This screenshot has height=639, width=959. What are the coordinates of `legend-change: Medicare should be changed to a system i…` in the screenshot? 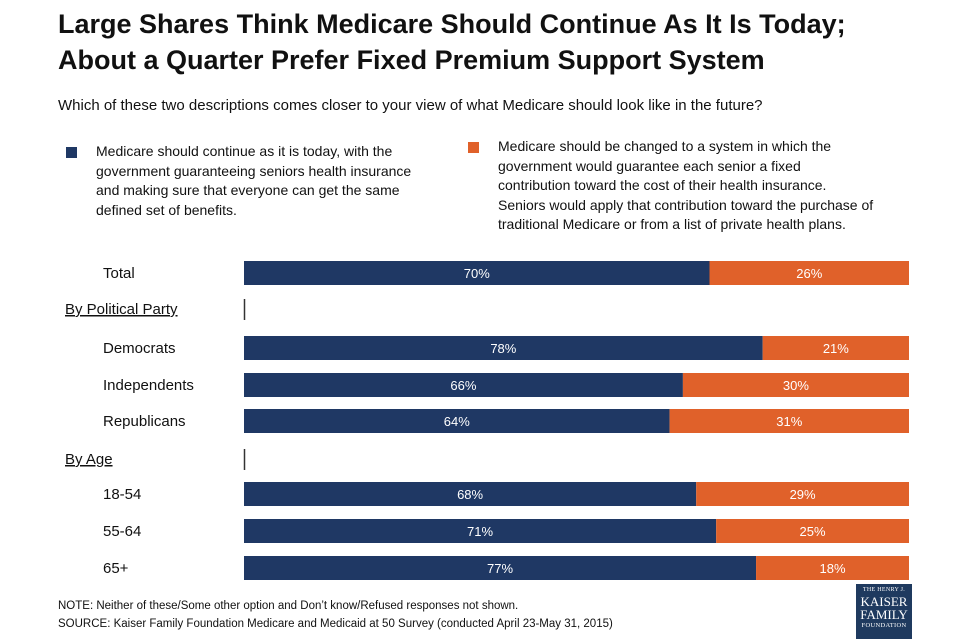 It's located at (698, 187).